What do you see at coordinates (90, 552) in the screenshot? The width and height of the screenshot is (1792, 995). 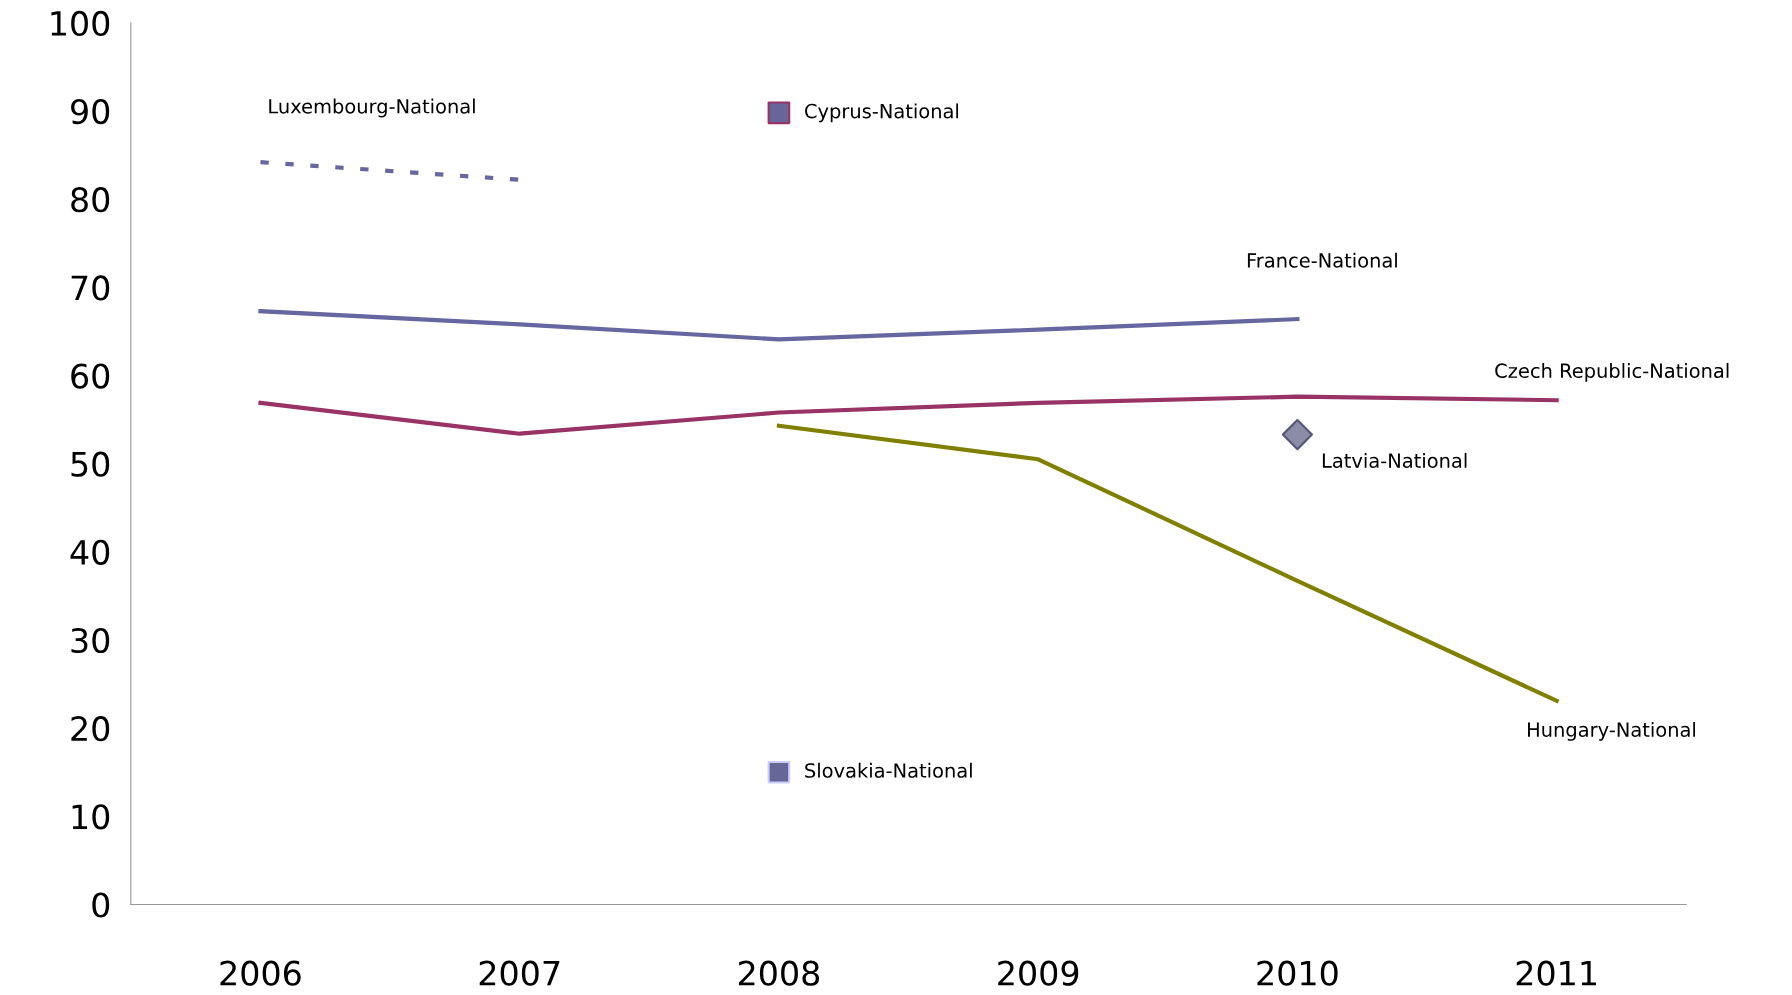 I see `y-tick-label: 40` at bounding box center [90, 552].